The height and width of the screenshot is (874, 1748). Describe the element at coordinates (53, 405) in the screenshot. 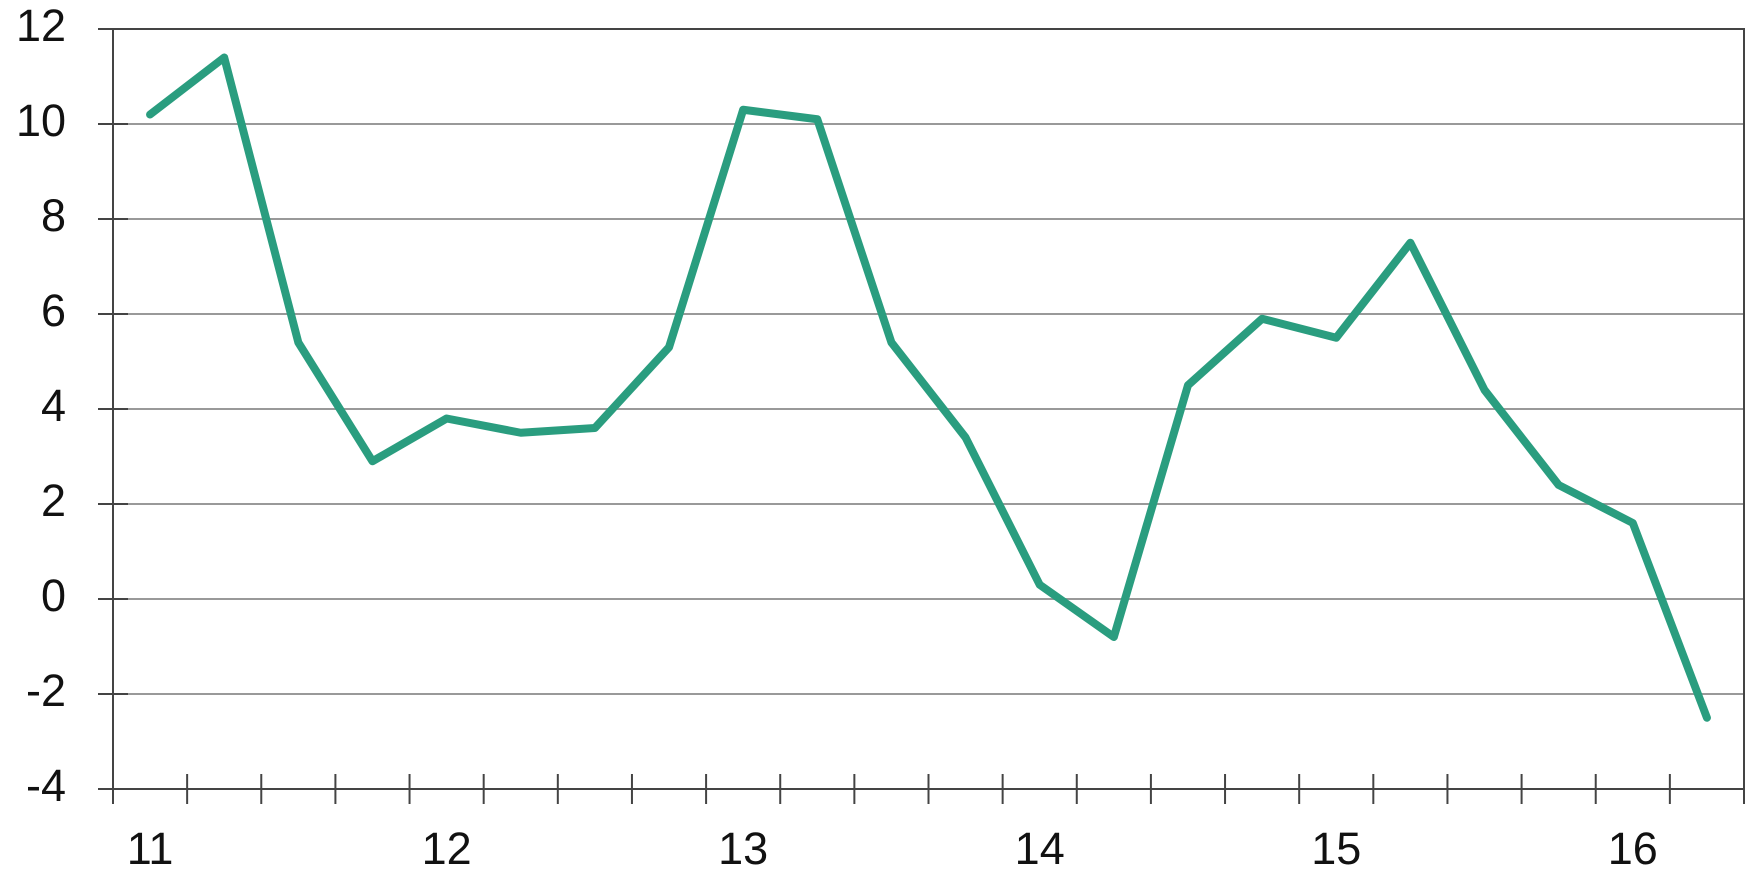

I see `y-tick-label: 4` at that location.